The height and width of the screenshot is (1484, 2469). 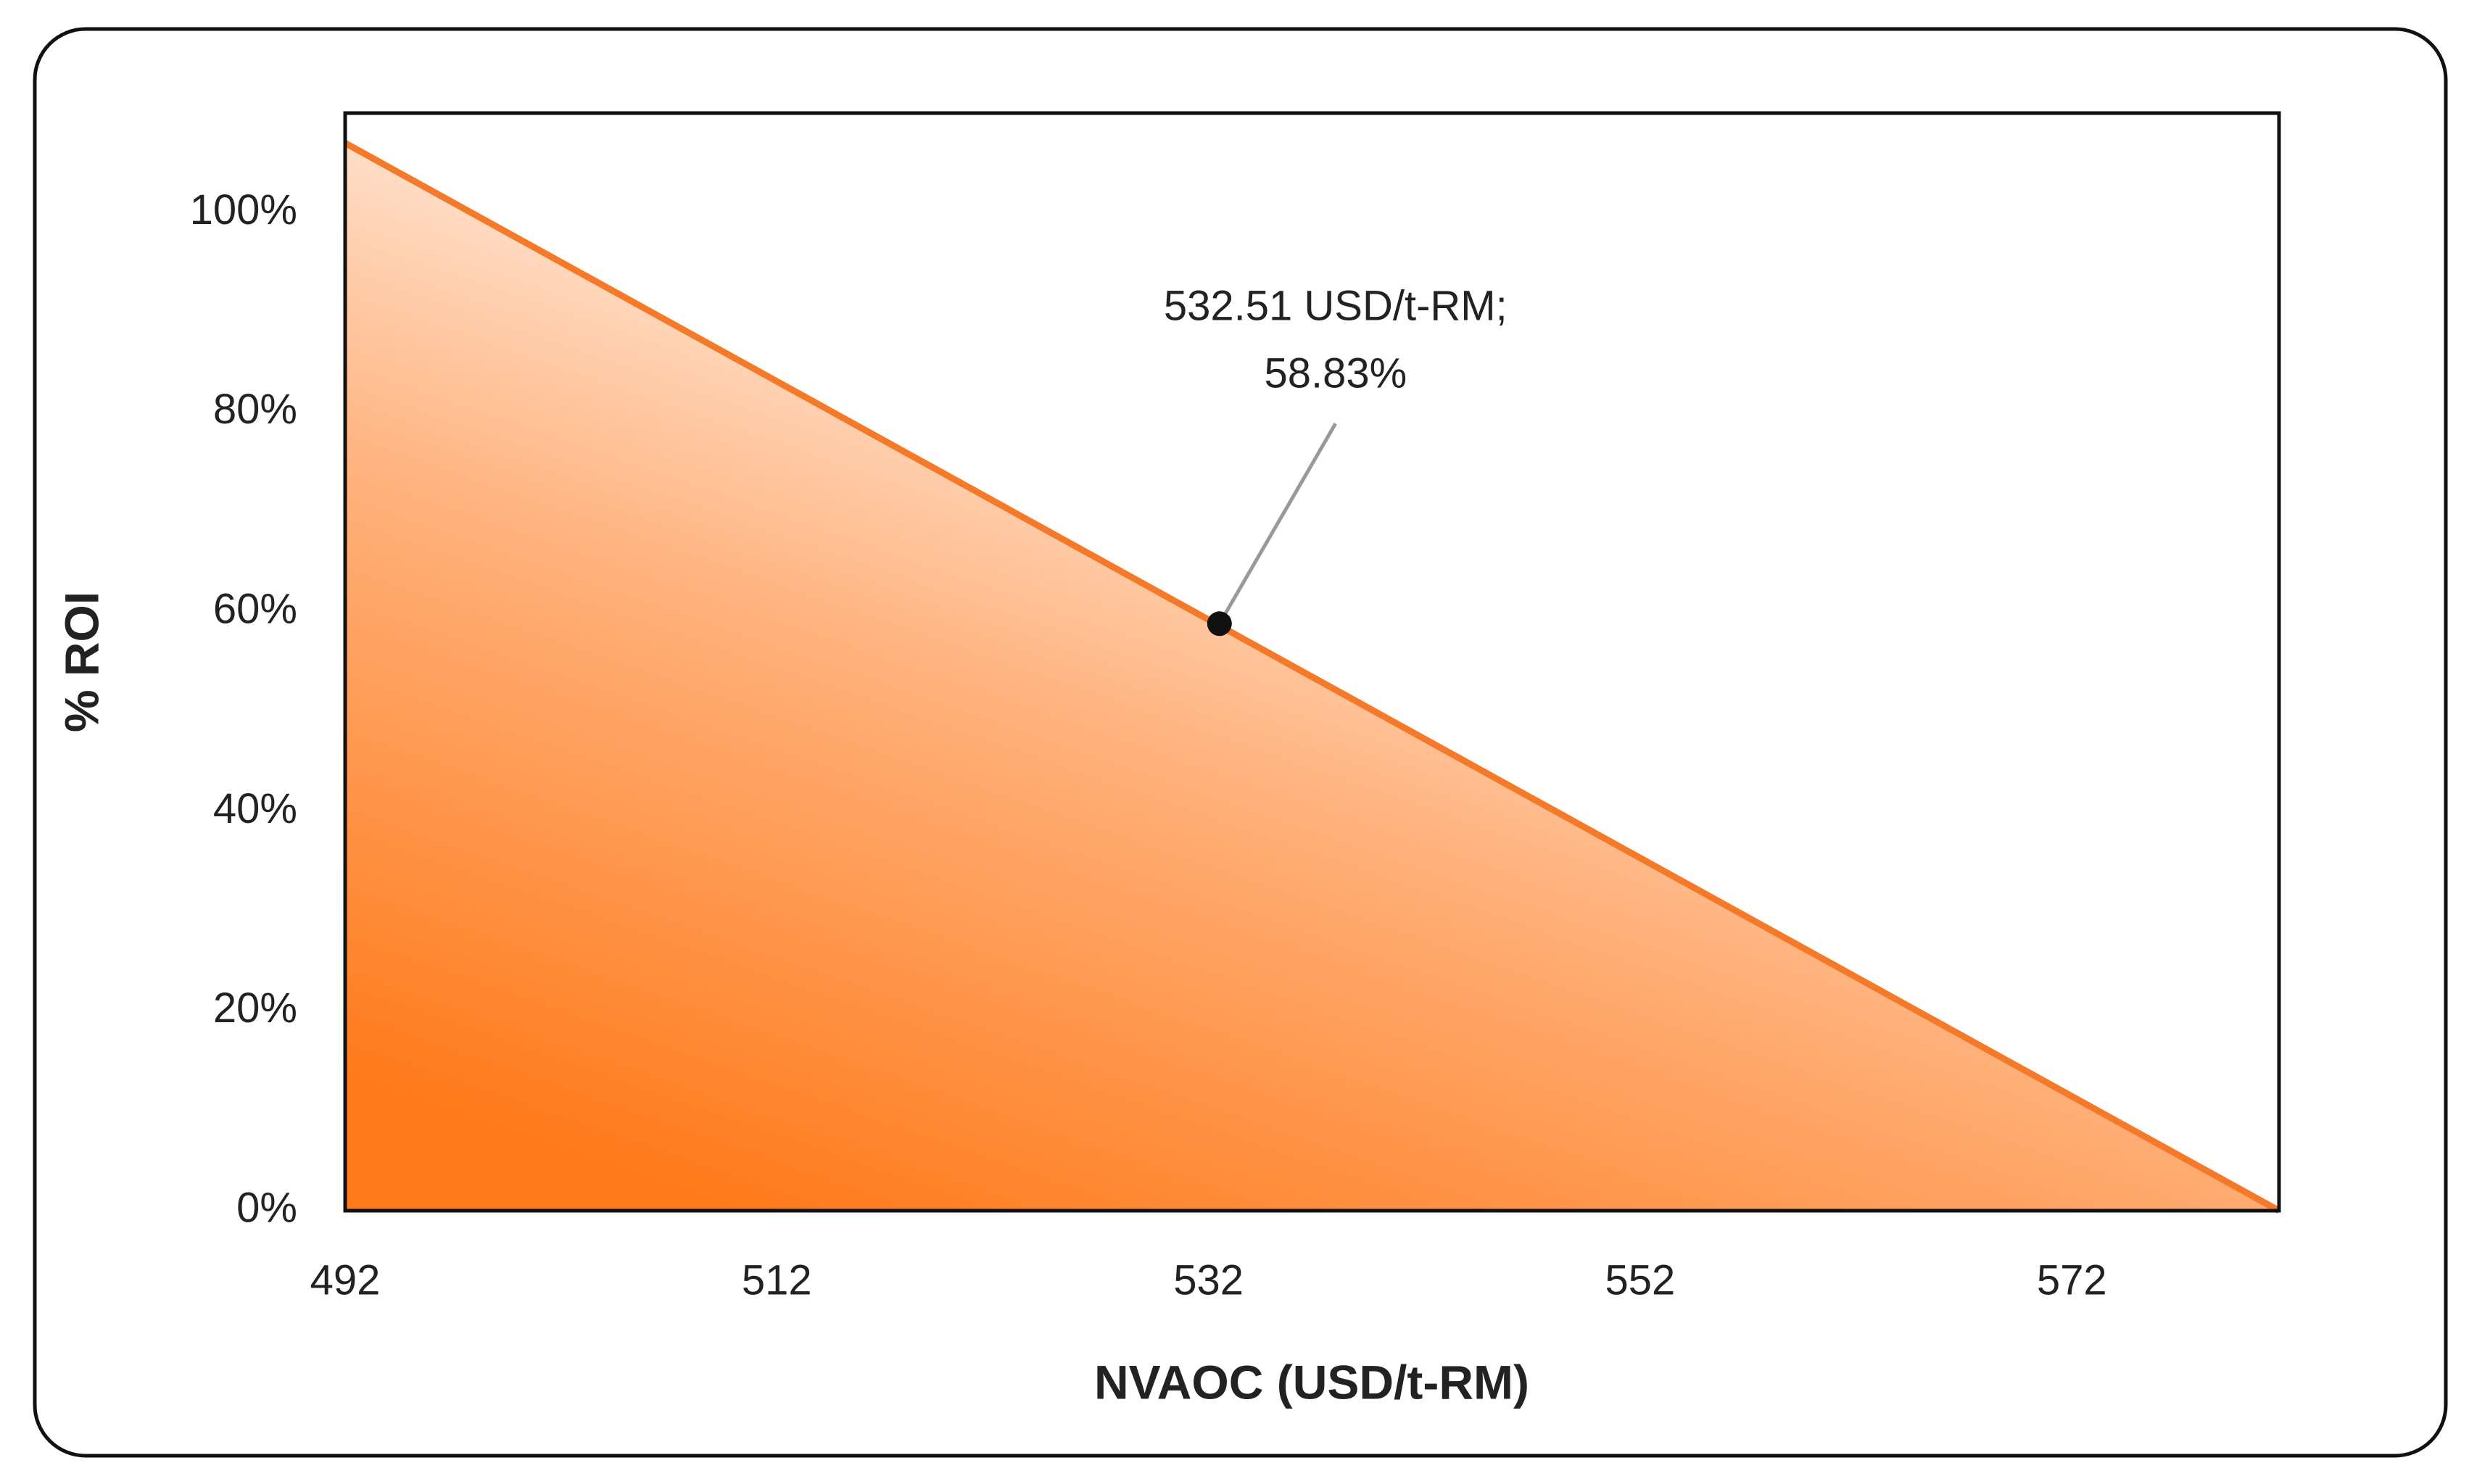 I want to click on x-tick-label: 532, so click(x=1208, y=1279).